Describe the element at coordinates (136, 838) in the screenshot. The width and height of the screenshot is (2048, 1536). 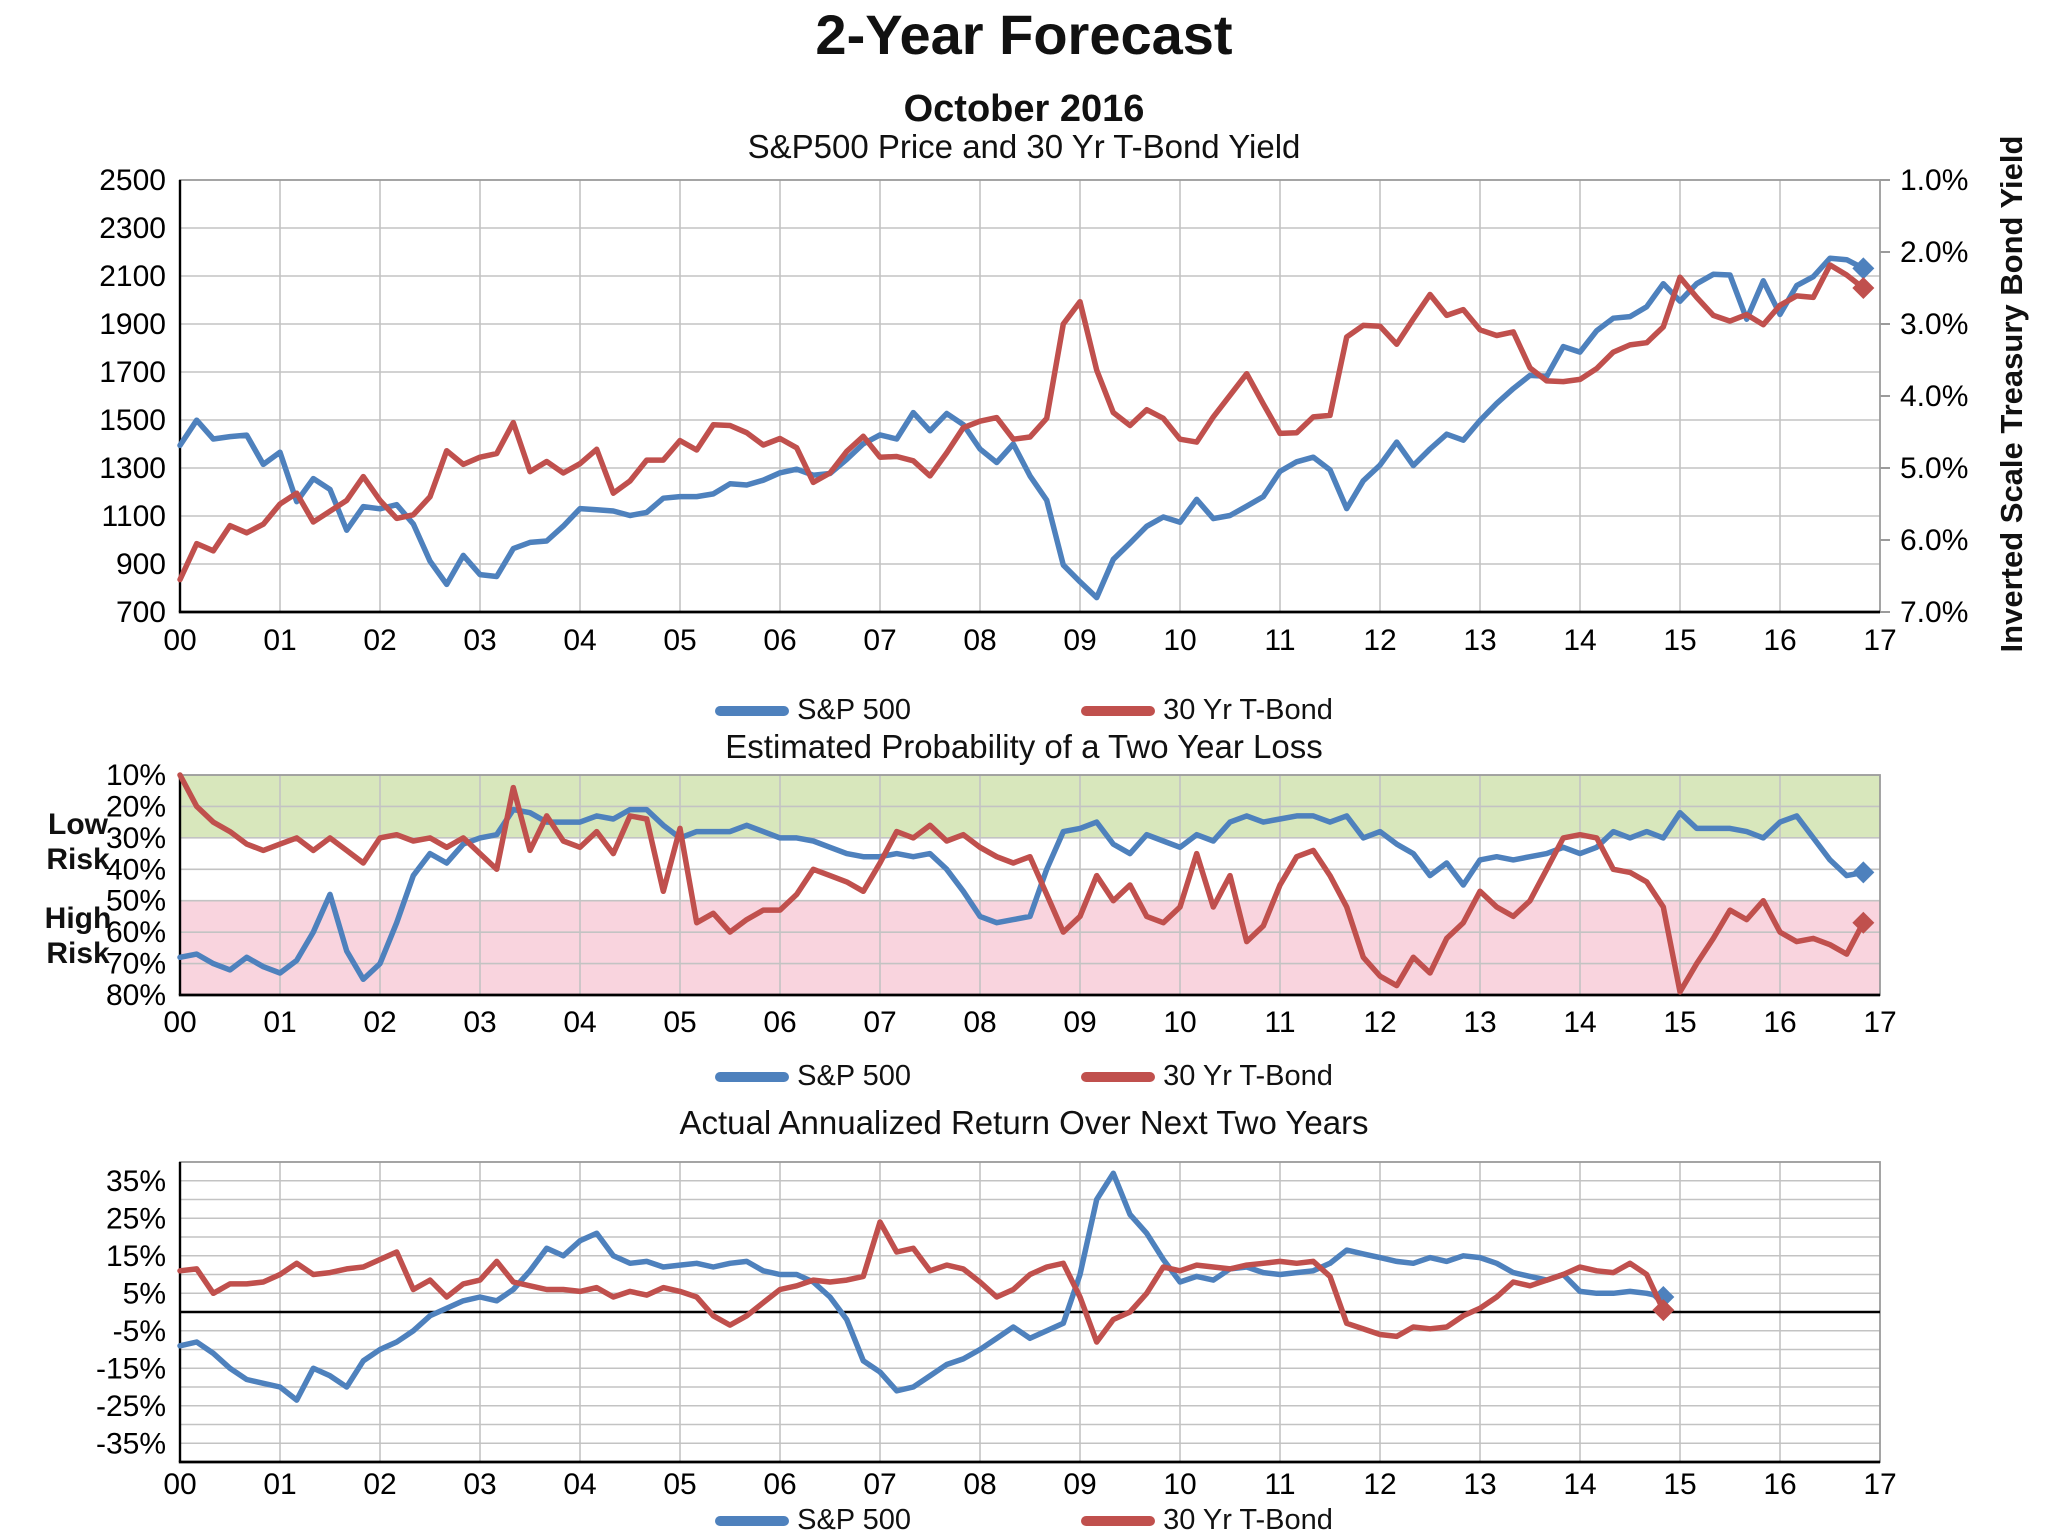
I see `left-axis-tick-label: 30%` at that location.